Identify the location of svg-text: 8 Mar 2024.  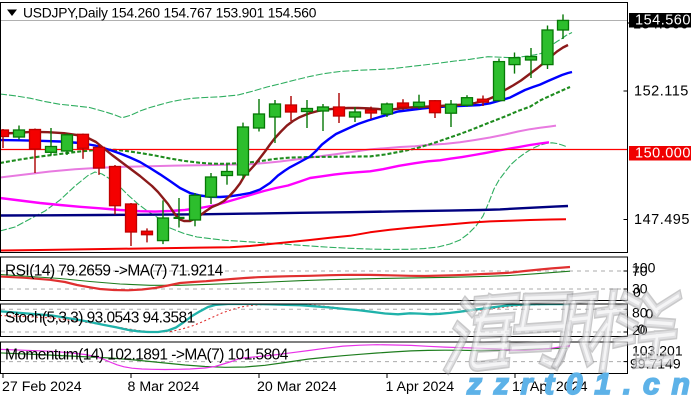
(164, 387).